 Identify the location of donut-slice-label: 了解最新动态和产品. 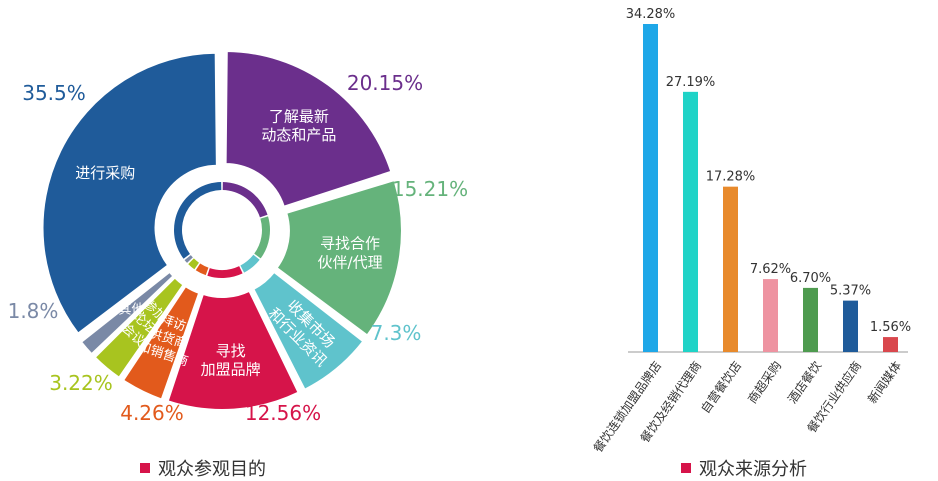
(298, 125).